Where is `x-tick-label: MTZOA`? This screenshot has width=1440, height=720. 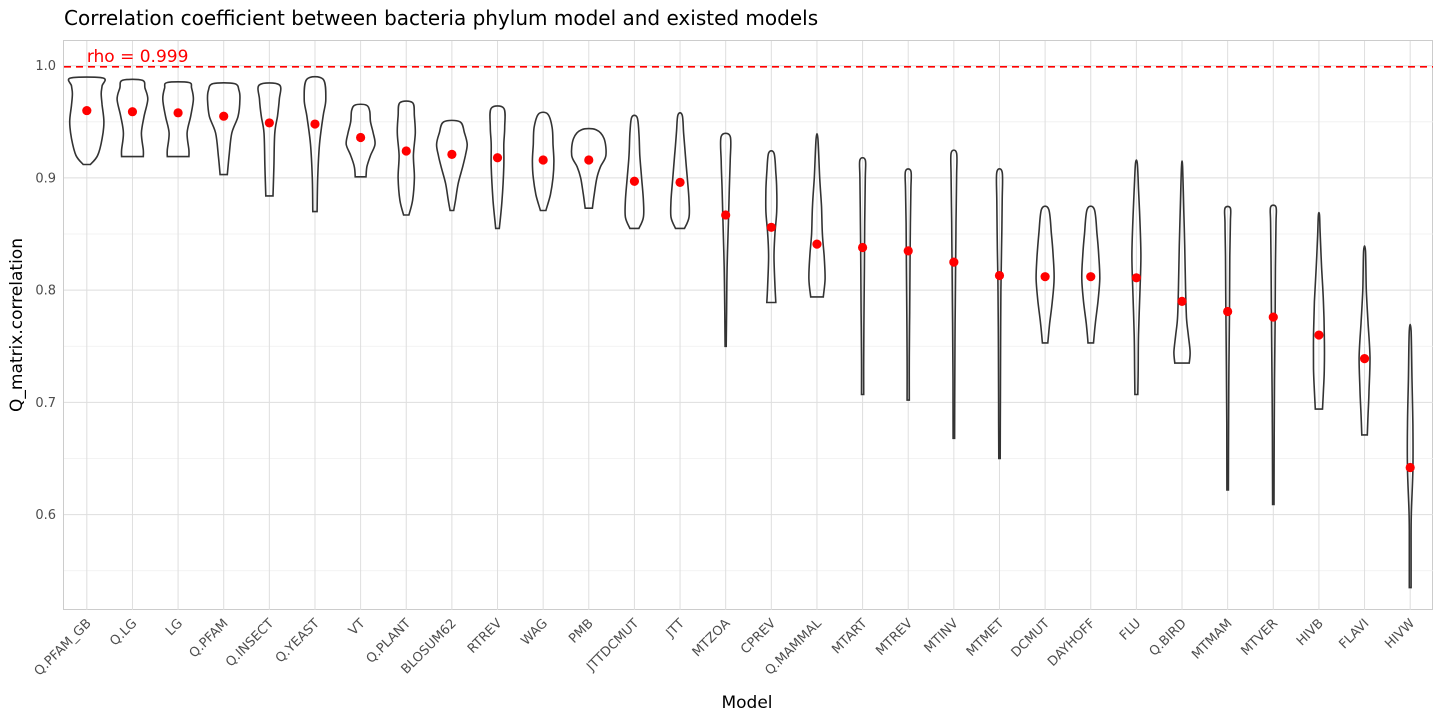 x-tick-label: MTZOA is located at coordinates (712, 638).